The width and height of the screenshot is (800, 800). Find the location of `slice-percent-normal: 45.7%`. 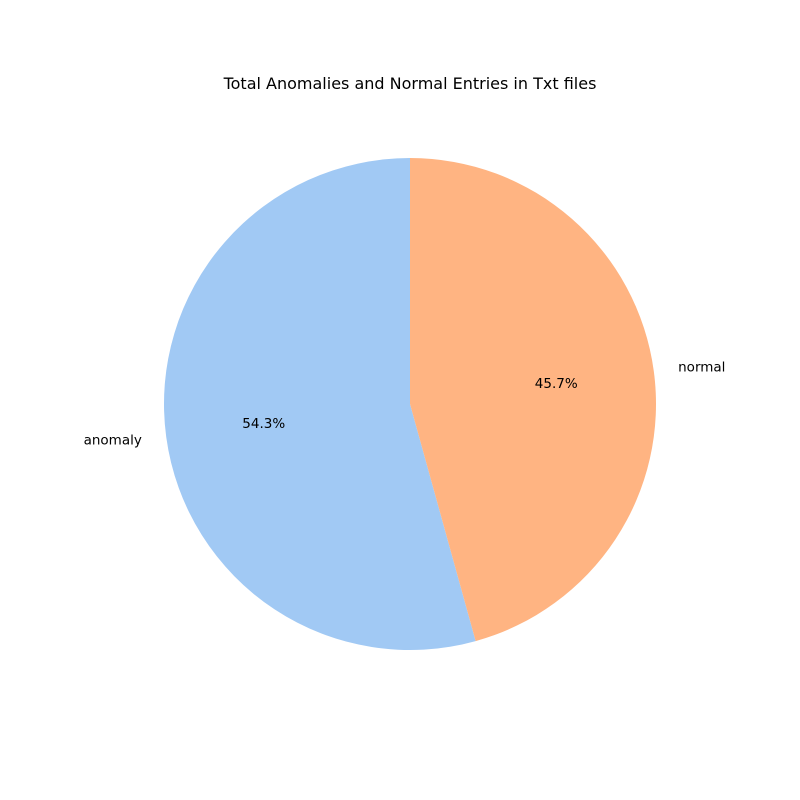

slice-percent-normal: 45.7% is located at coordinates (556, 384).